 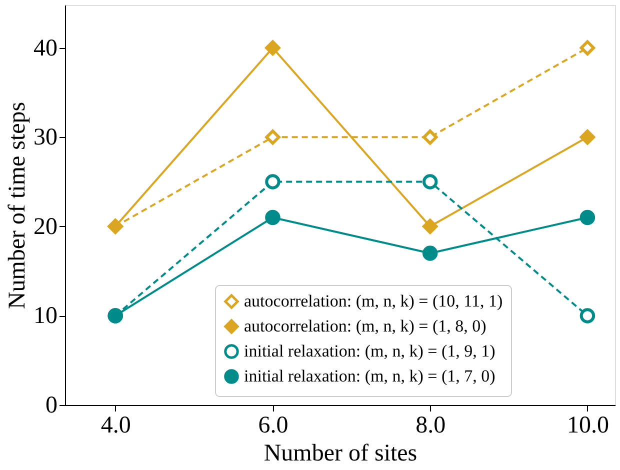 What do you see at coordinates (46, 48) in the screenshot?
I see `y-tick-label: 40` at bounding box center [46, 48].